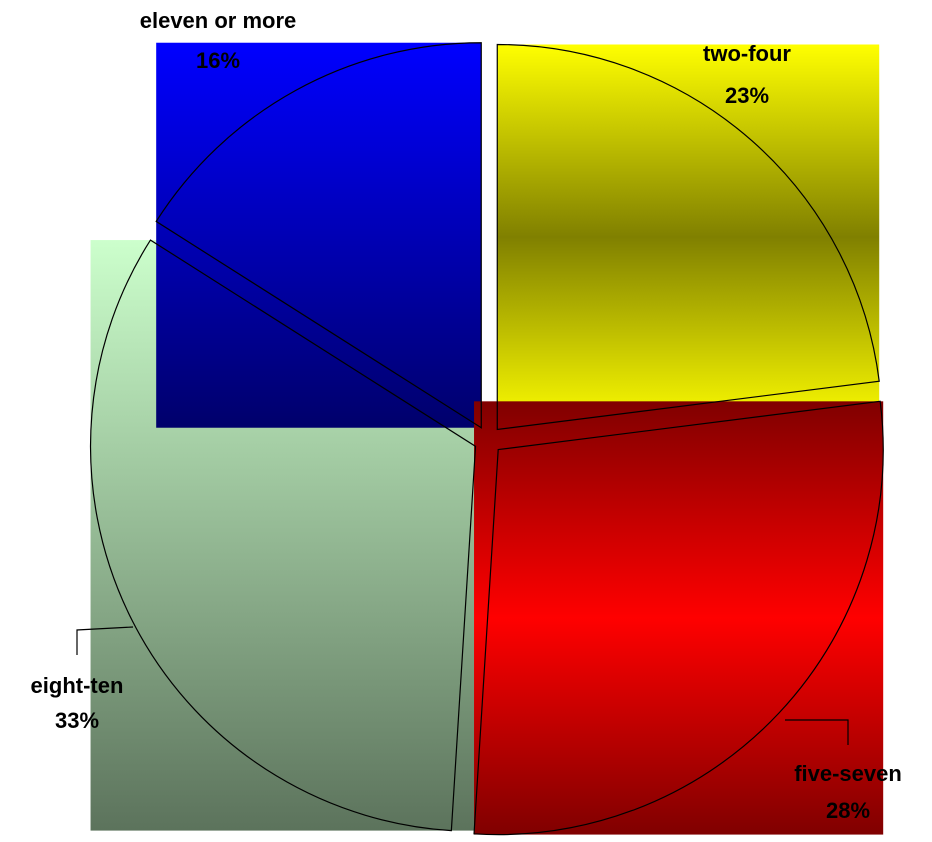  What do you see at coordinates (77, 685) in the screenshot?
I see `slice-label: eight-ten` at bounding box center [77, 685].